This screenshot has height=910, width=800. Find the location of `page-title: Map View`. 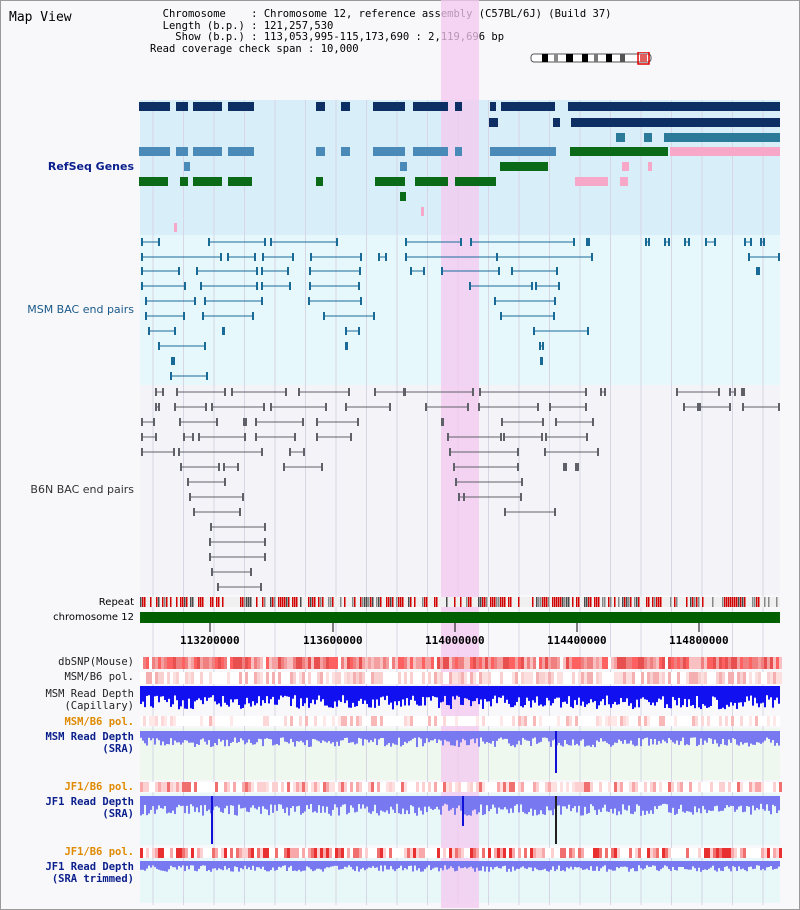

page-title: Map View is located at coordinates (40, 17).